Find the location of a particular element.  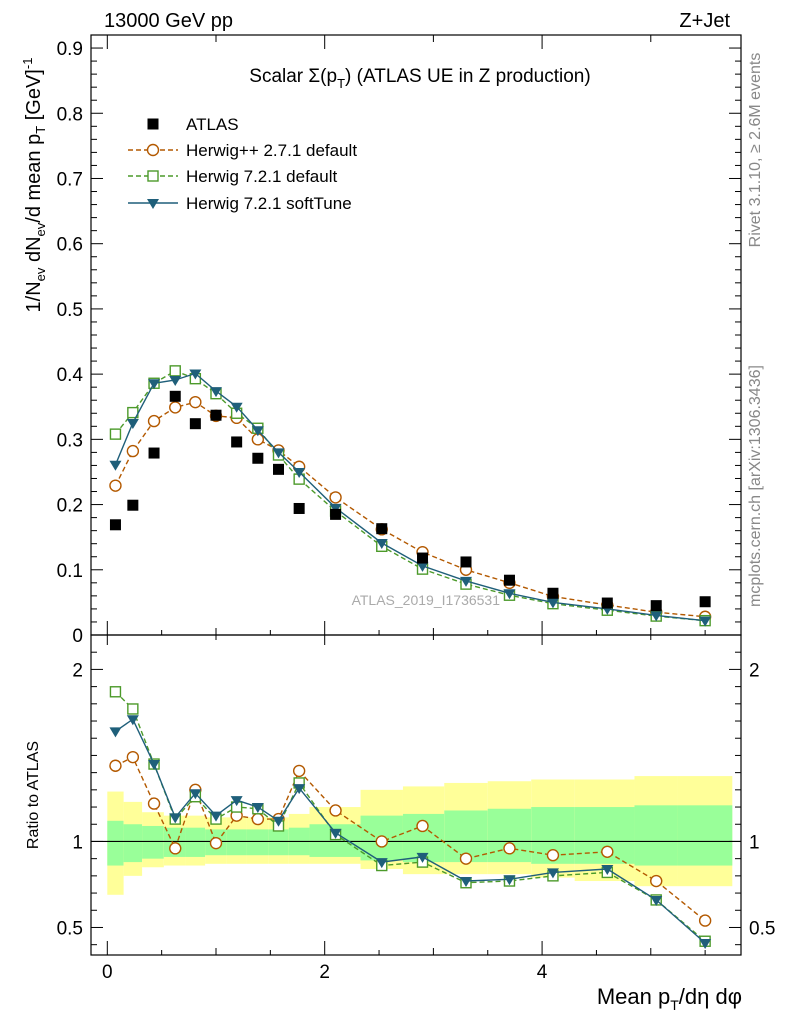

x-tick-label: 2 is located at coordinates (324, 972).